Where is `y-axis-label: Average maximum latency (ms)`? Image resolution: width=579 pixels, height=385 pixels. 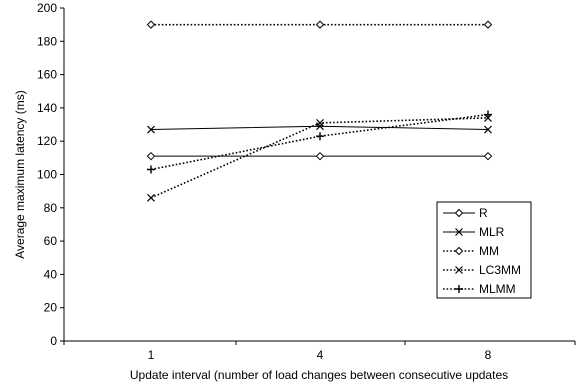 y-axis-label: Average maximum latency (ms) is located at coordinates (20, 174).